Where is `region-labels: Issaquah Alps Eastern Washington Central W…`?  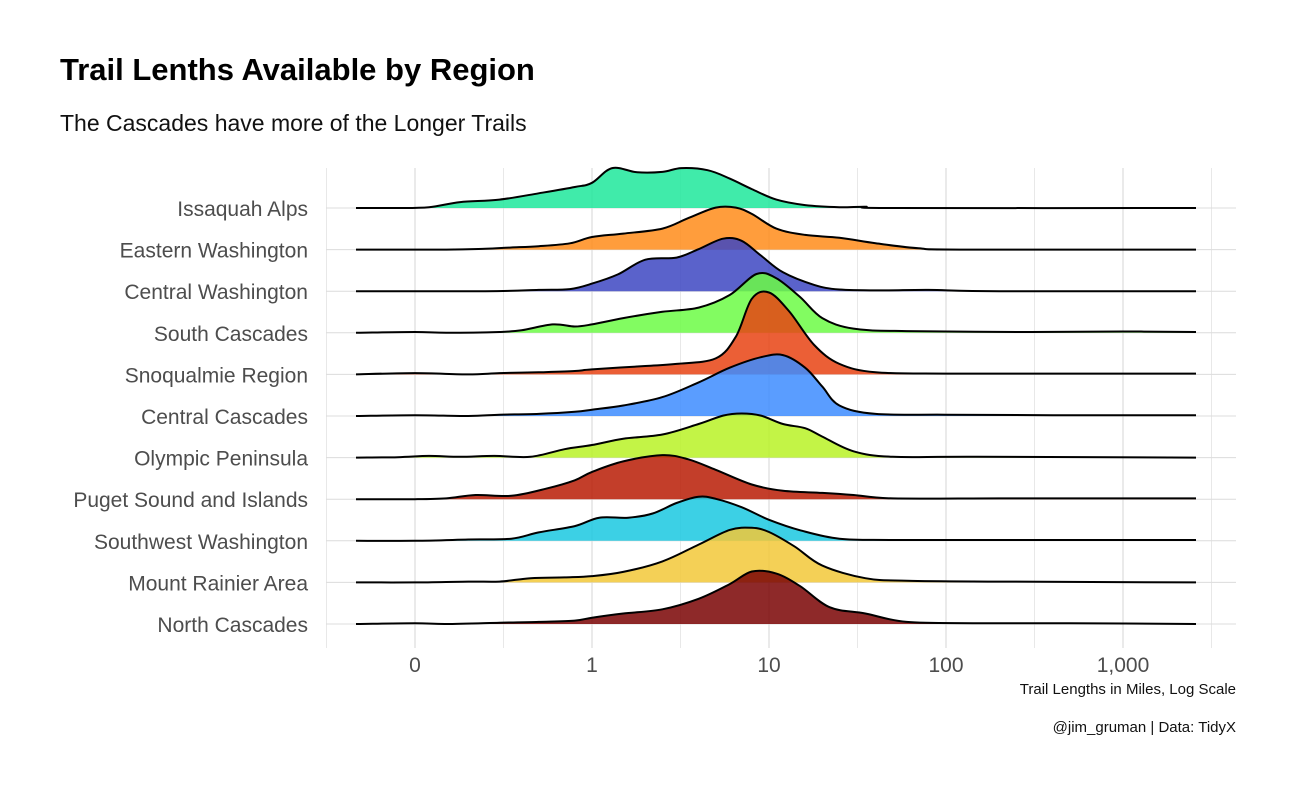 region-labels: Issaquah Alps Eastern Washington Central W… is located at coordinates (190, 417).